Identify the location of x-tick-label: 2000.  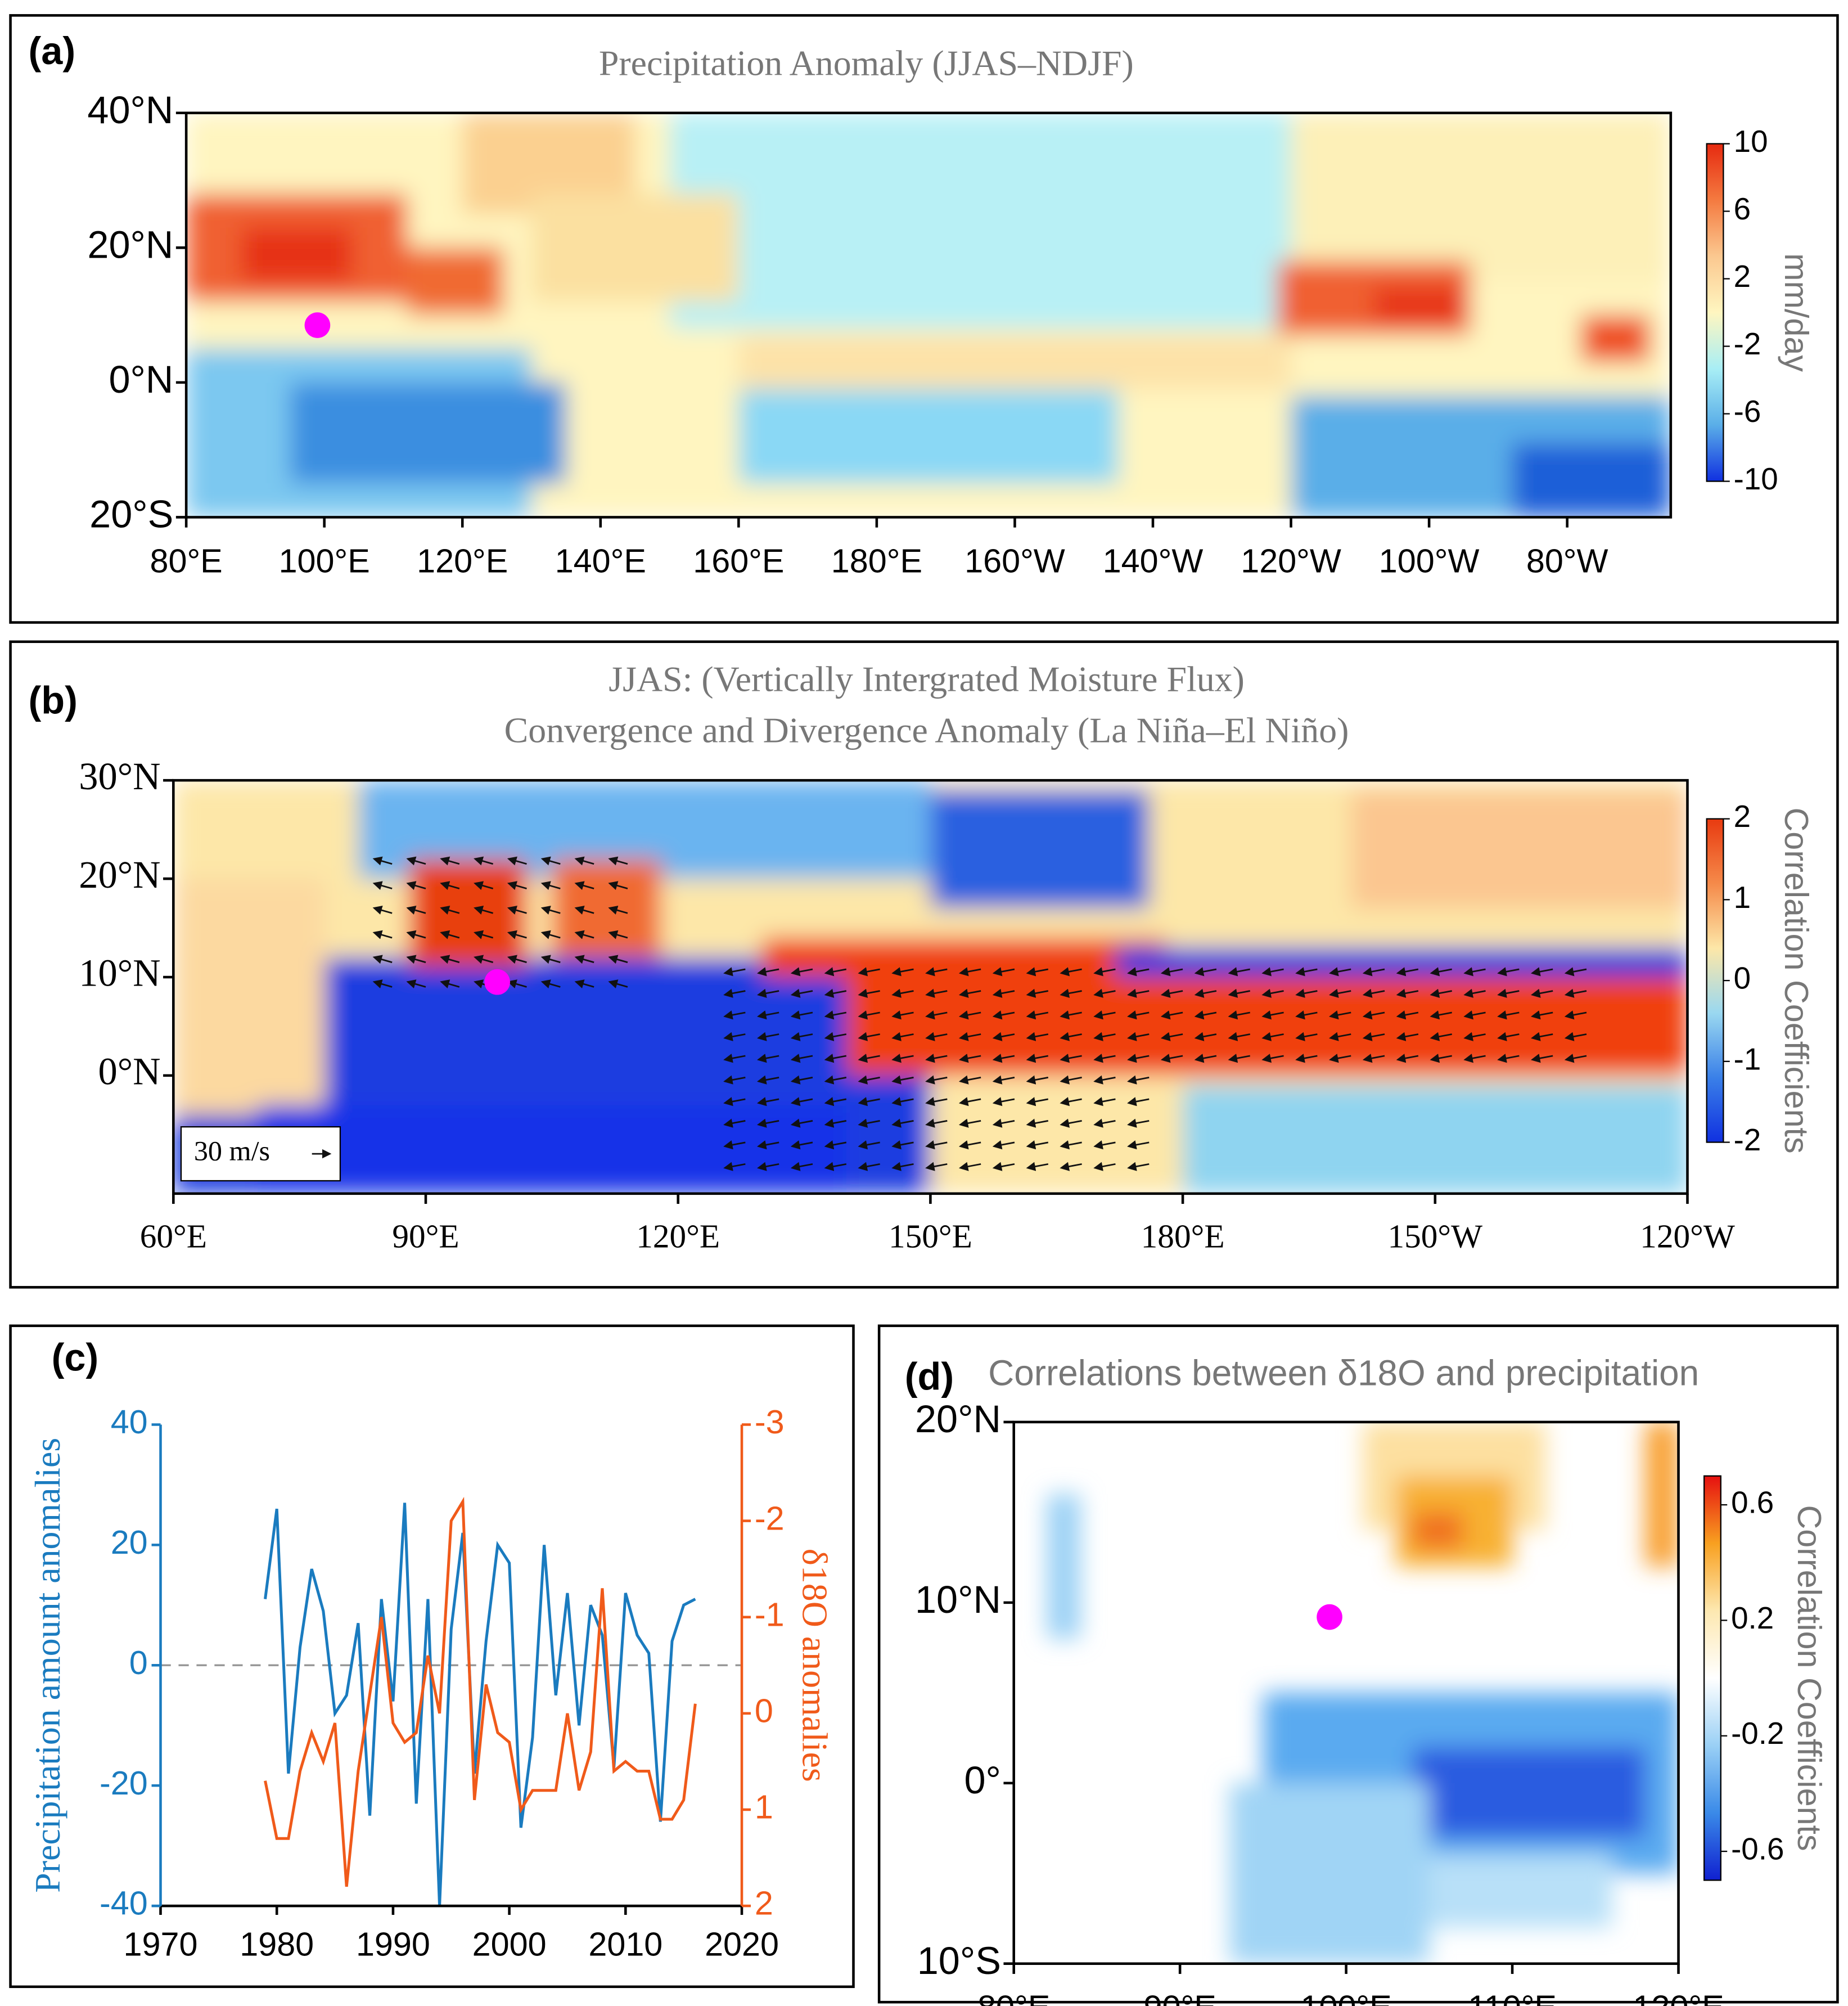
(509, 1944).